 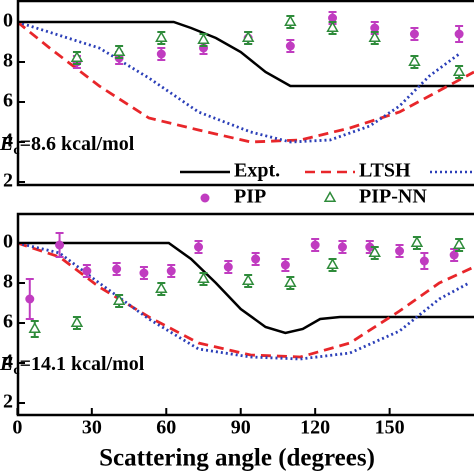 What do you see at coordinates (92, 428) in the screenshot?
I see `x-tick-label: 30` at bounding box center [92, 428].